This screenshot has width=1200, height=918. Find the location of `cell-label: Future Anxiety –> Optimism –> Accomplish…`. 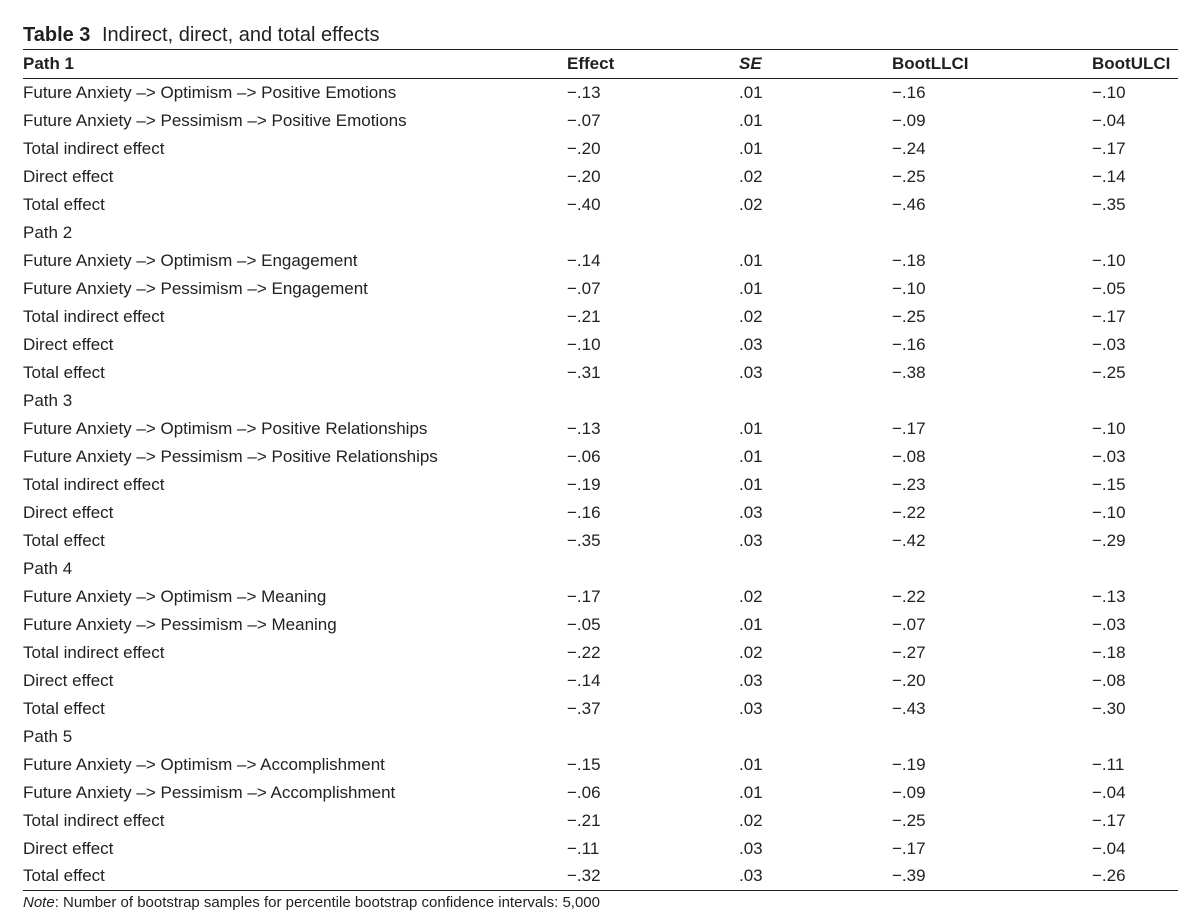

cell-label: Future Anxiety –> Optimism –> Accomplish… is located at coordinates (204, 764).